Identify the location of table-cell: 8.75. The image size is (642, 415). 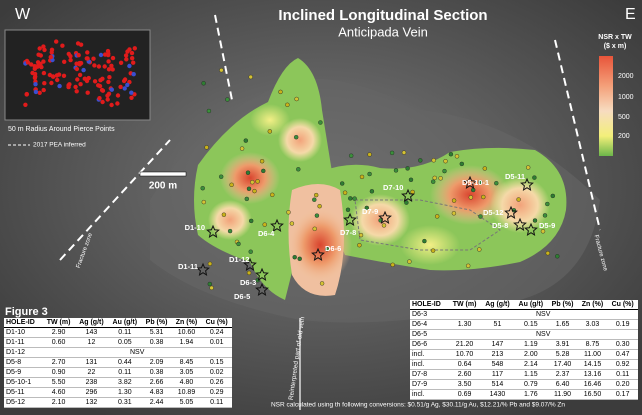
(592, 344).